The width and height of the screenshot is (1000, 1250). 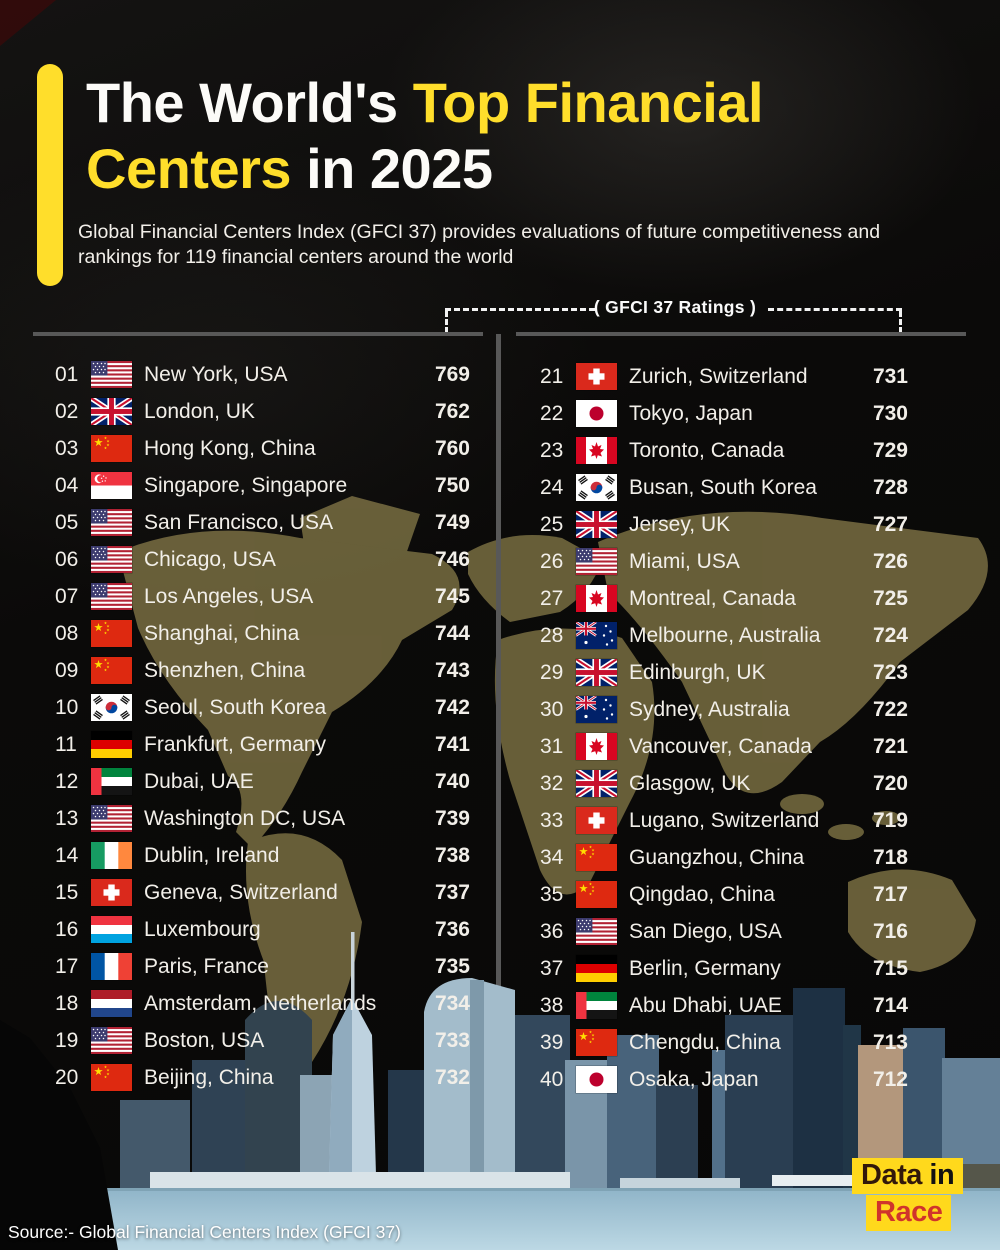 I want to click on ranking-row: 36 San Diego, USA 716, so click(x=724, y=931).